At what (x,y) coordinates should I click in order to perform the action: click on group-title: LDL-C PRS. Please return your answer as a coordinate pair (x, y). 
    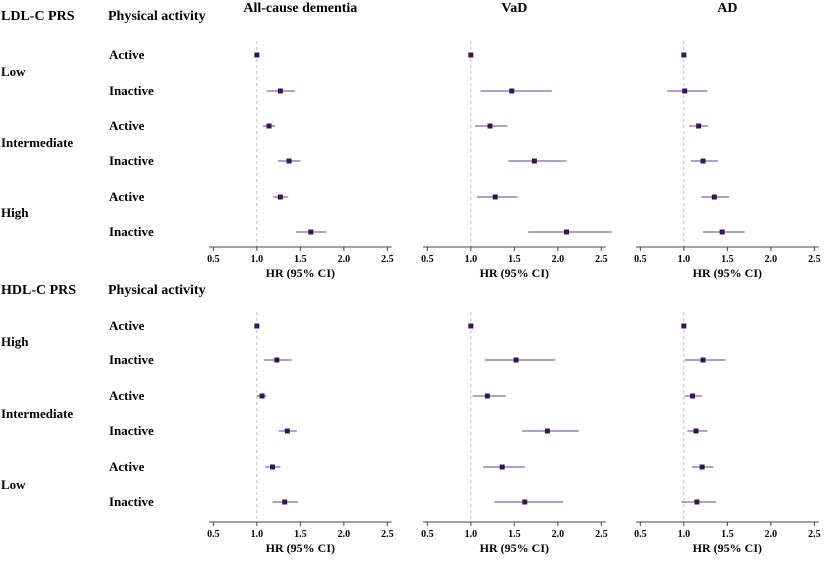
    Looking at the image, I should click on (38, 16).